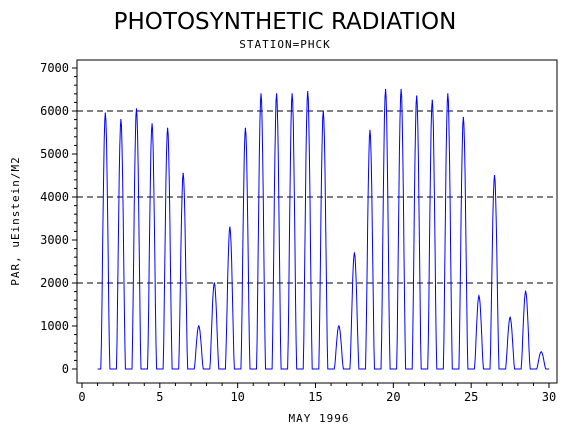  I want to click on y-tick-label: 2000, so click(54, 283).